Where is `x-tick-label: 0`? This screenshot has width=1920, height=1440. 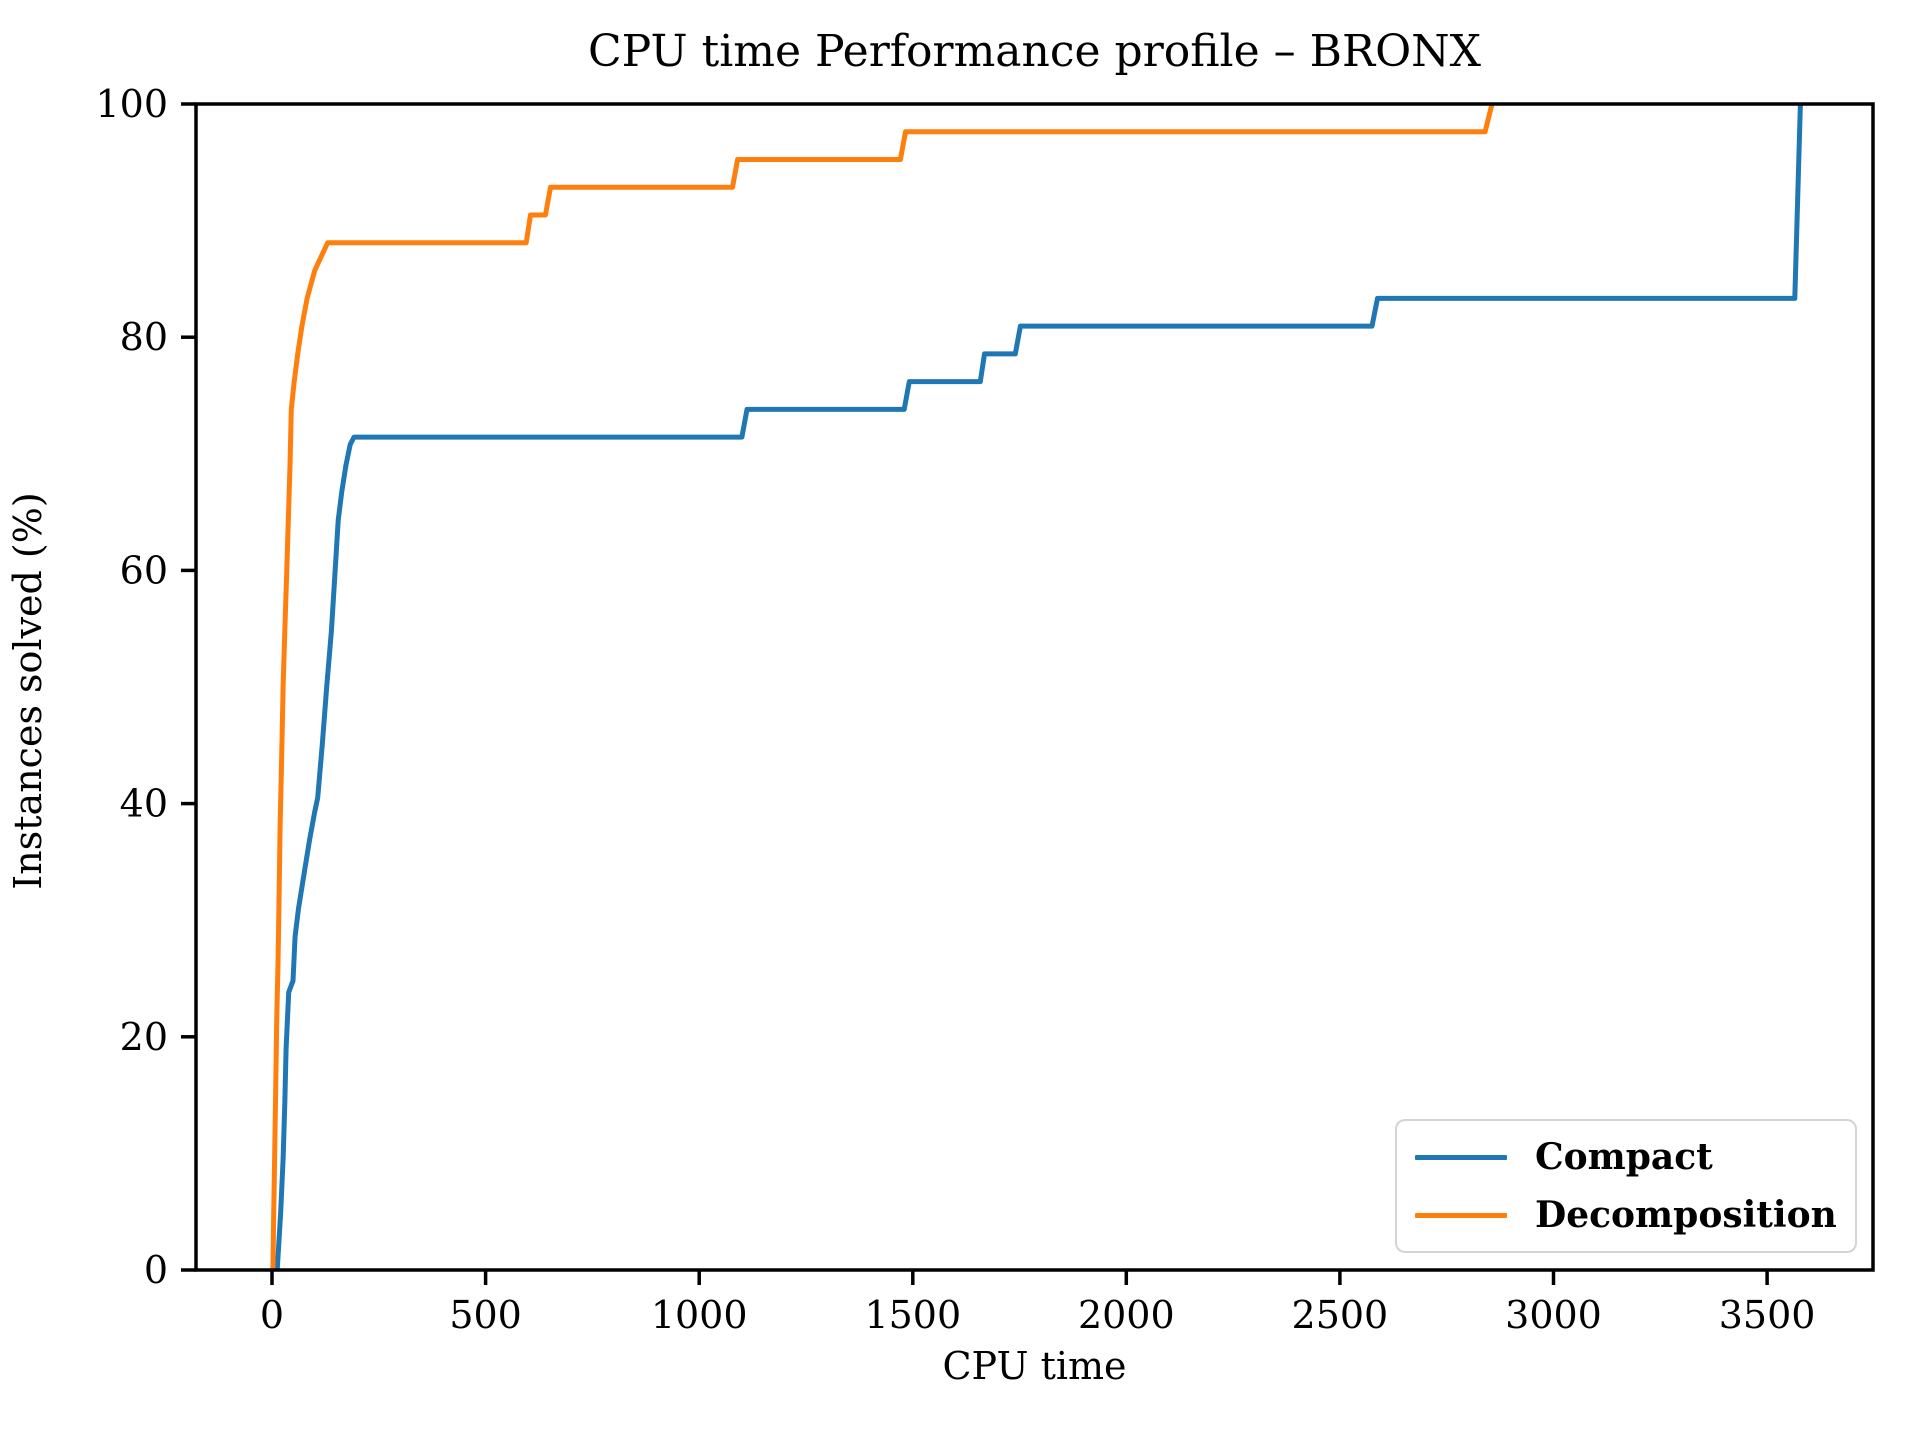 x-tick-label: 0 is located at coordinates (272, 1315).